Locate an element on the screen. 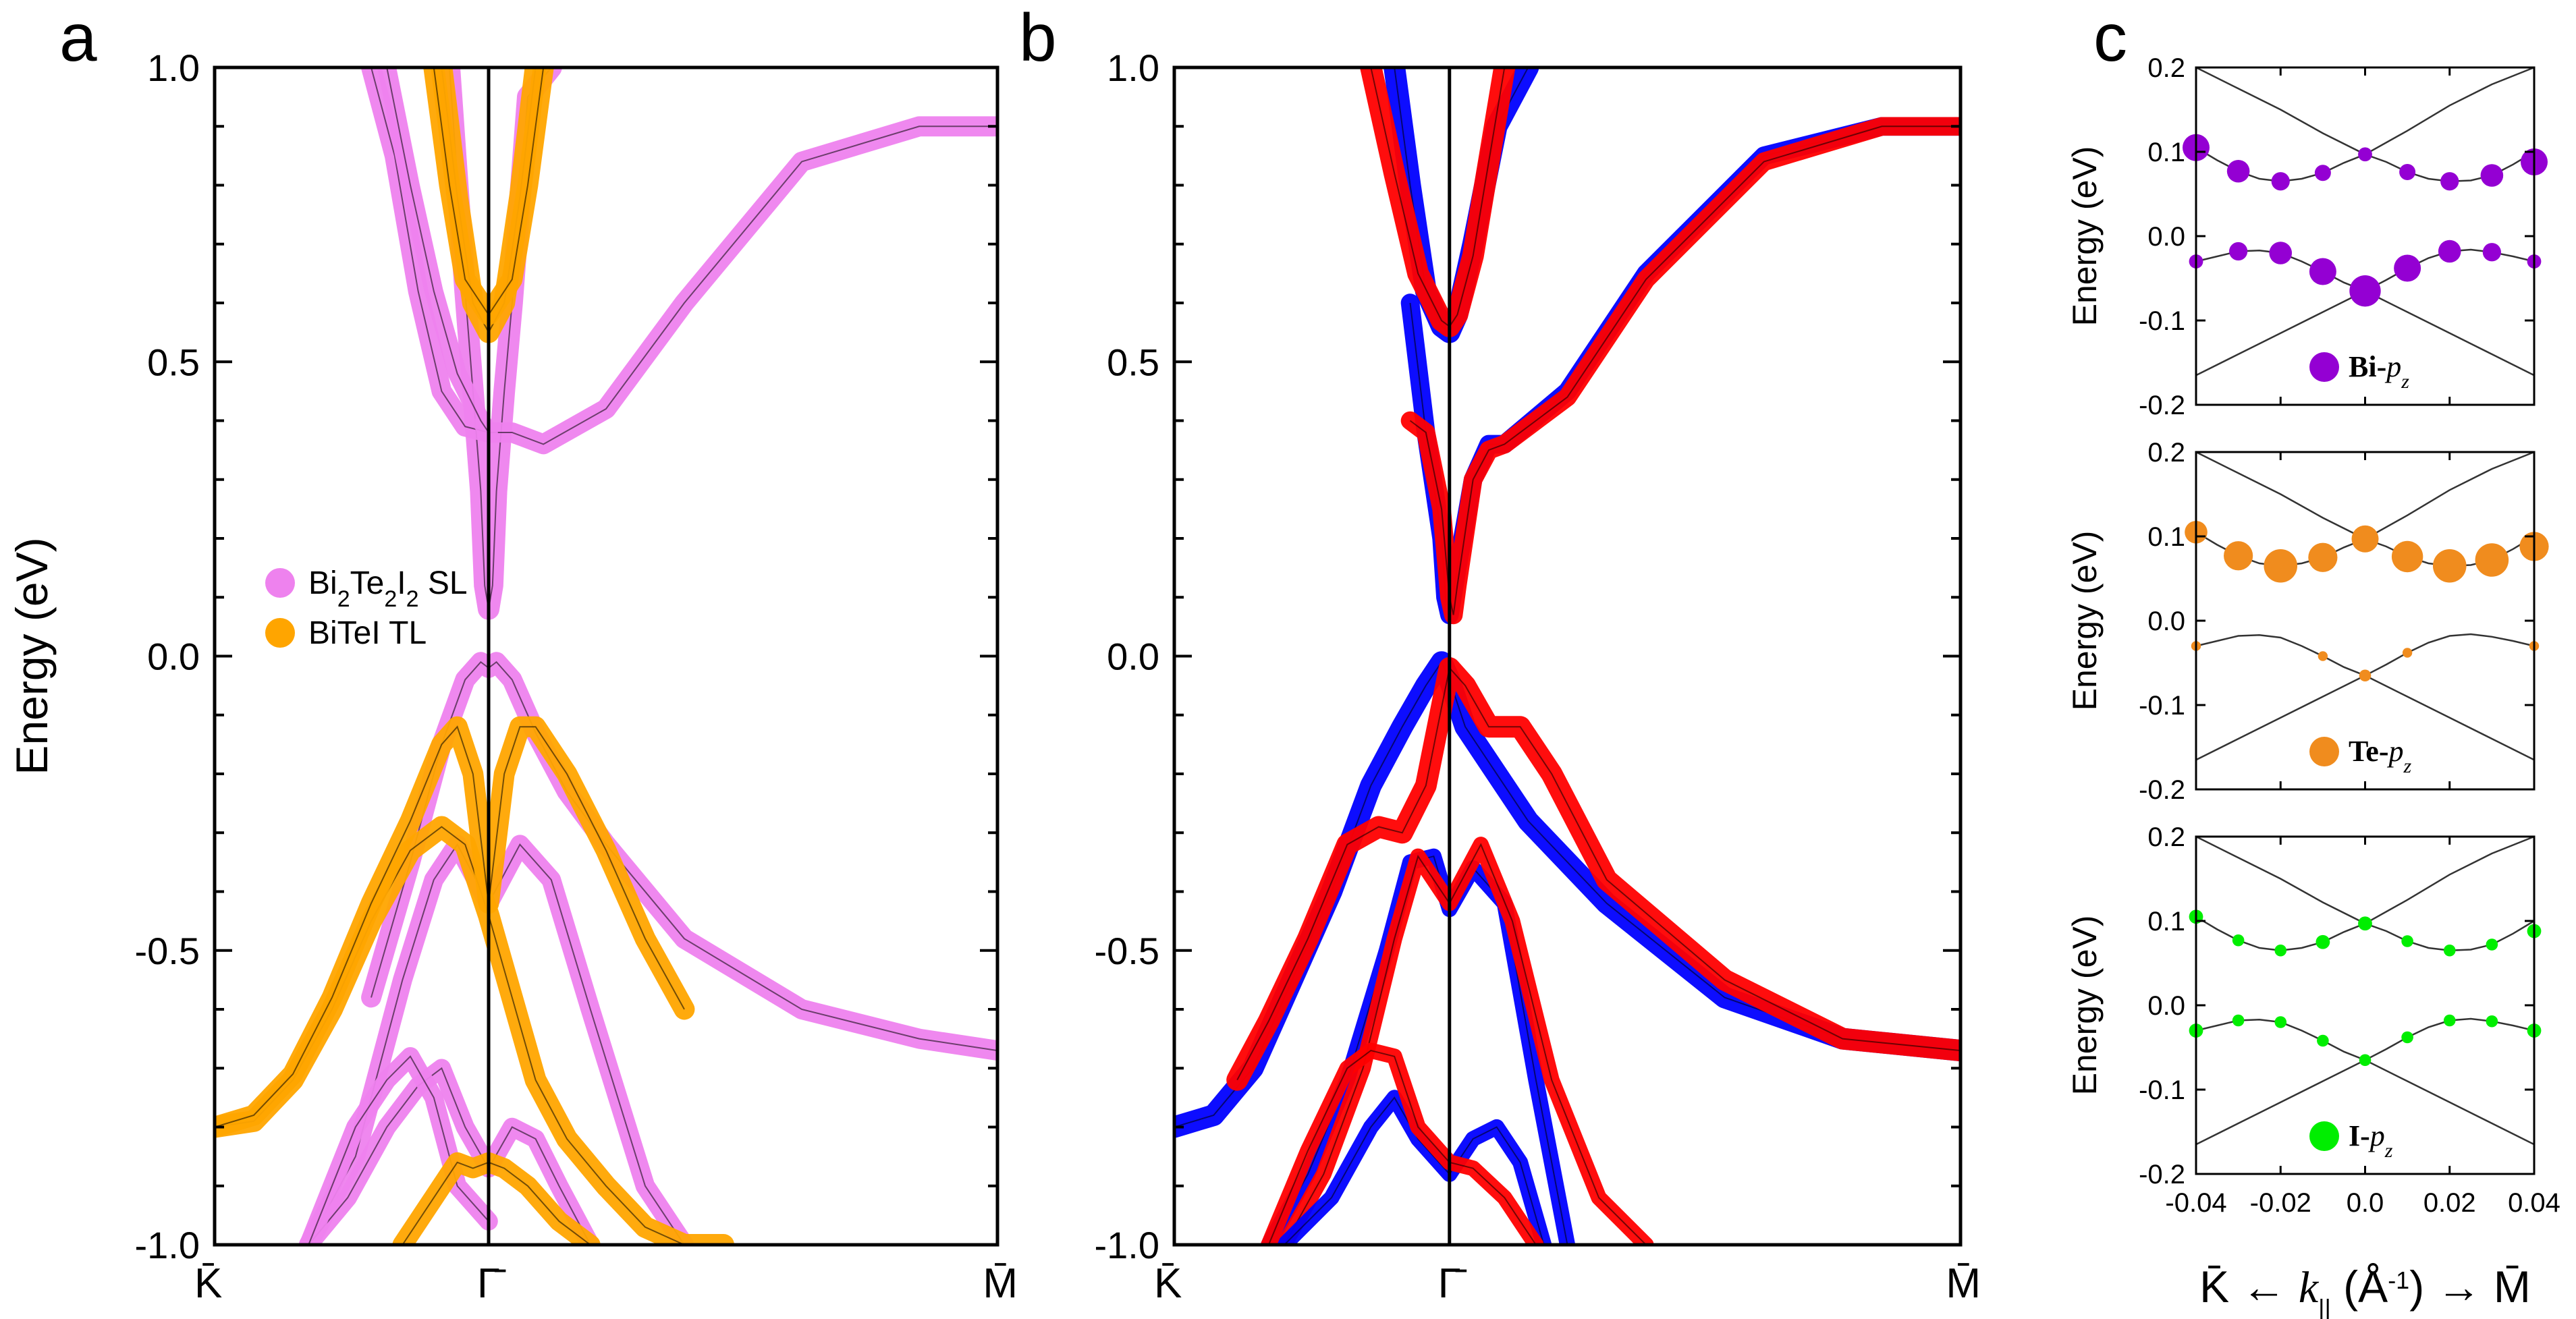 This screenshot has height=1319, width=2576. subplot-0: -0.2 -0.1 0.0 0.1 0.2 Energy (eV) Bi-pz is located at coordinates (2307, 236).